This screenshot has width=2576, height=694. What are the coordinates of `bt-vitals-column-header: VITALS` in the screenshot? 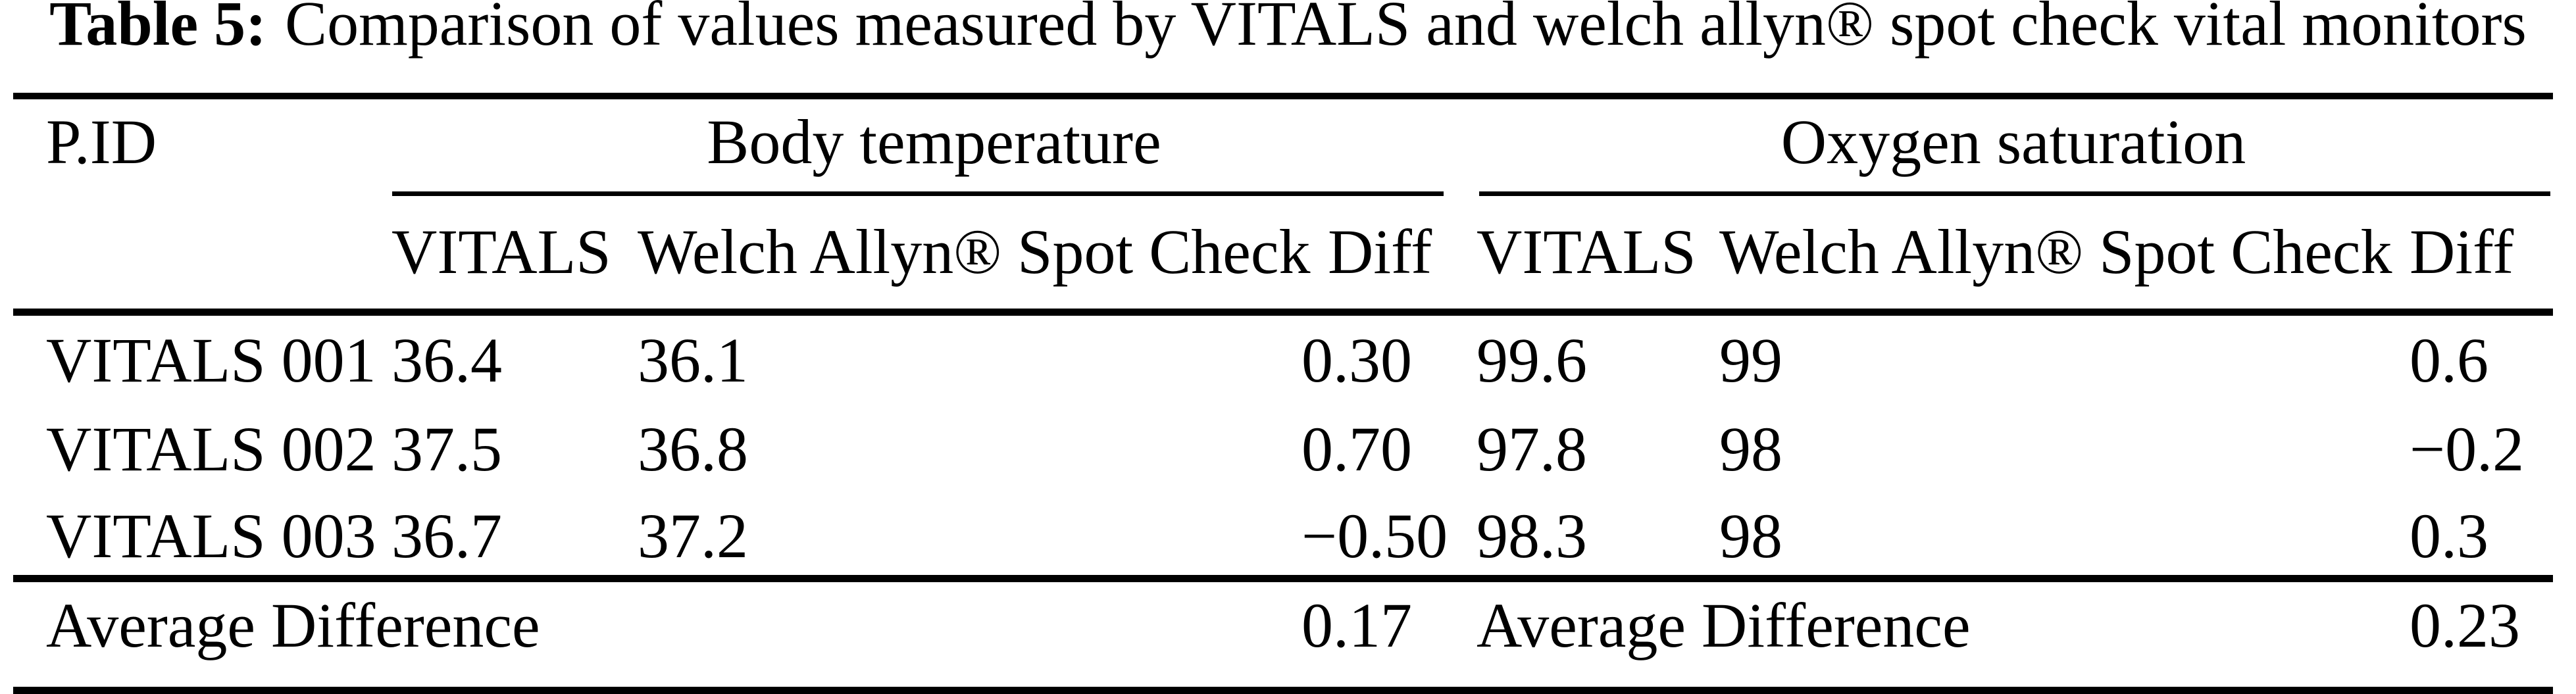 It's located at (501, 251).